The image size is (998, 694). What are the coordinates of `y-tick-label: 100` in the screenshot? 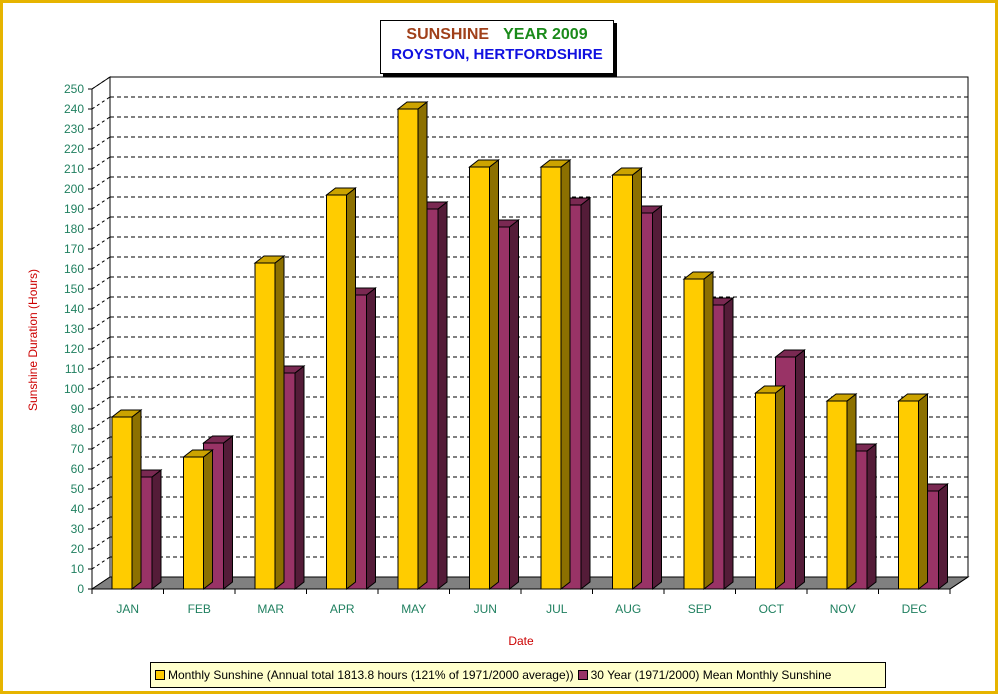 It's located at (74, 389).